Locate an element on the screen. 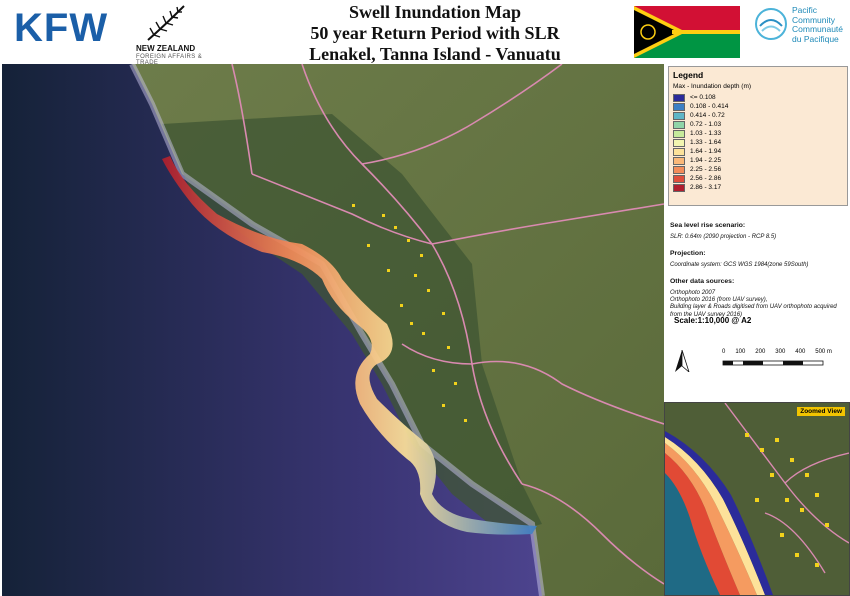 Image resolution: width=850 pixels, height=596 pixels. legend-label: 0.414 - 0.72 is located at coordinates (707, 115).